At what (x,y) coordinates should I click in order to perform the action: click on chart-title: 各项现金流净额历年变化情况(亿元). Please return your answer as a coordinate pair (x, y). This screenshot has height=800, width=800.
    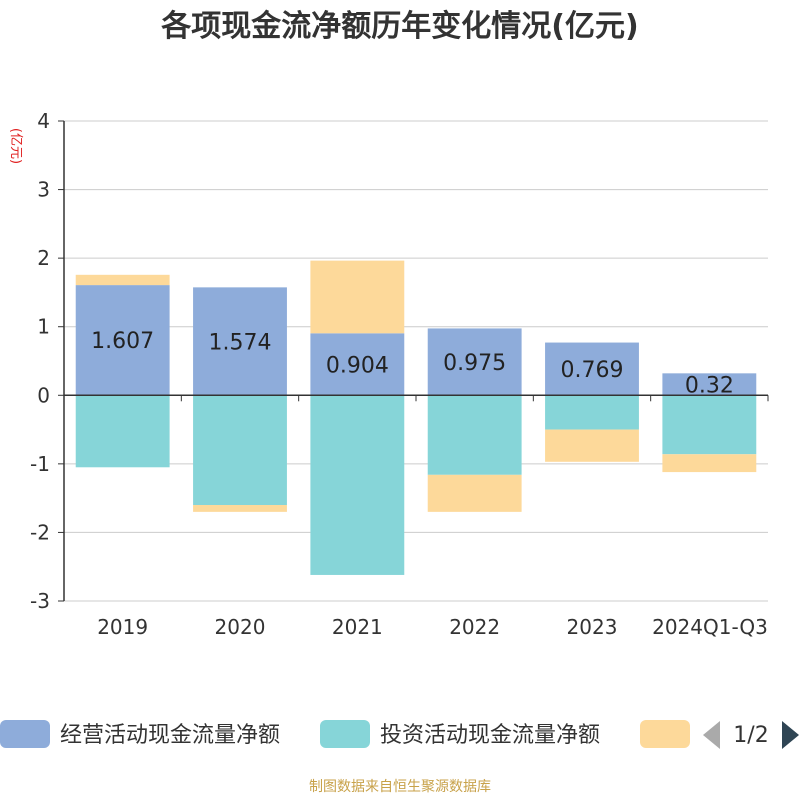
    Looking at the image, I should click on (399, 26).